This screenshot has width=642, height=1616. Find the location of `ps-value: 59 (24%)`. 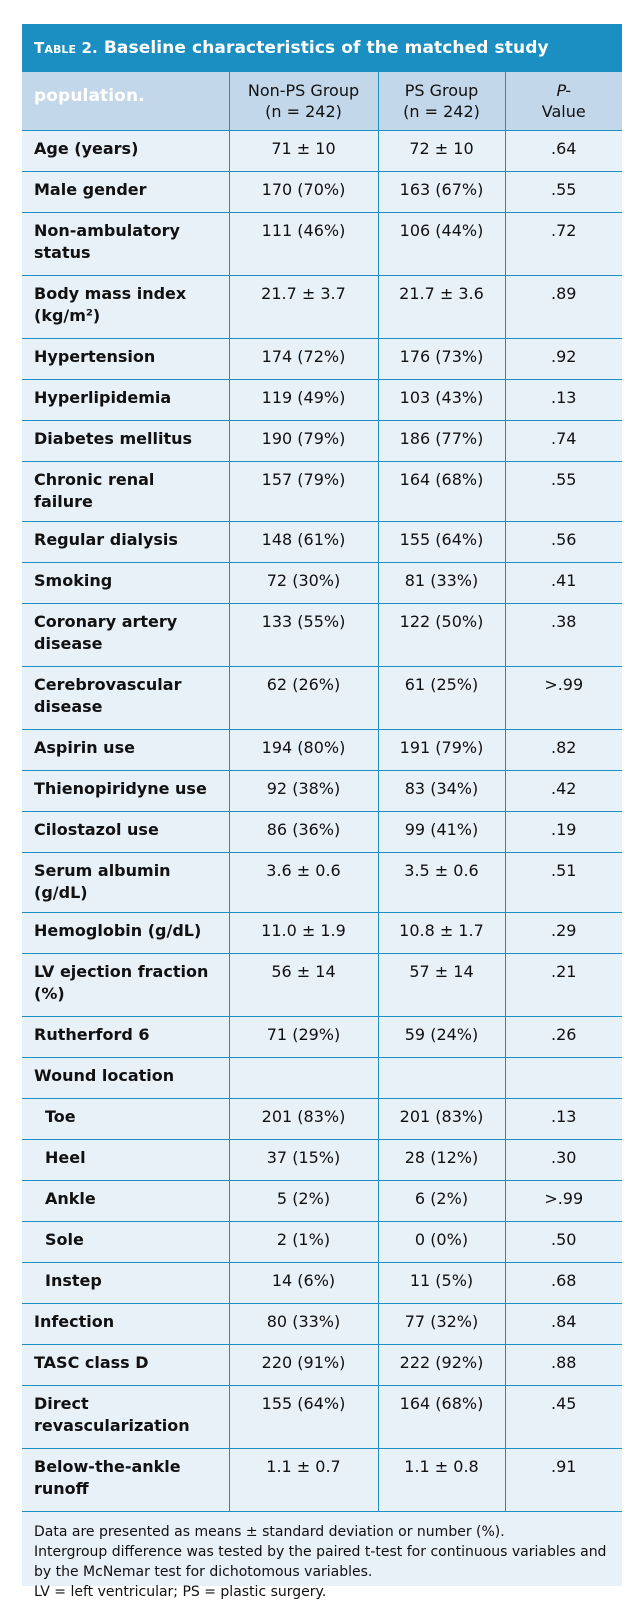

ps-value: 59 (24%) is located at coordinates (442, 1037).